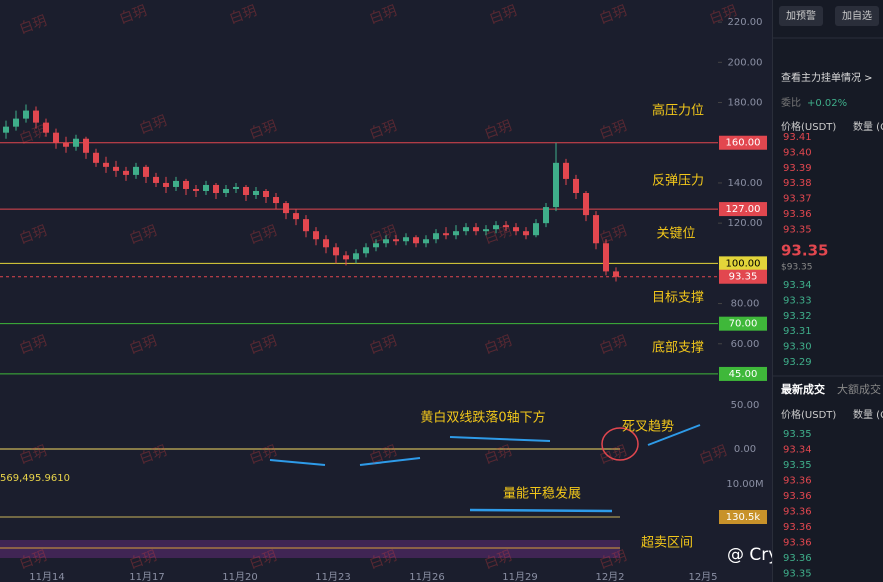 The image size is (883, 582). Describe the element at coordinates (678, 181) in the screenshot. I see `annotation: 反弹压力` at that location.